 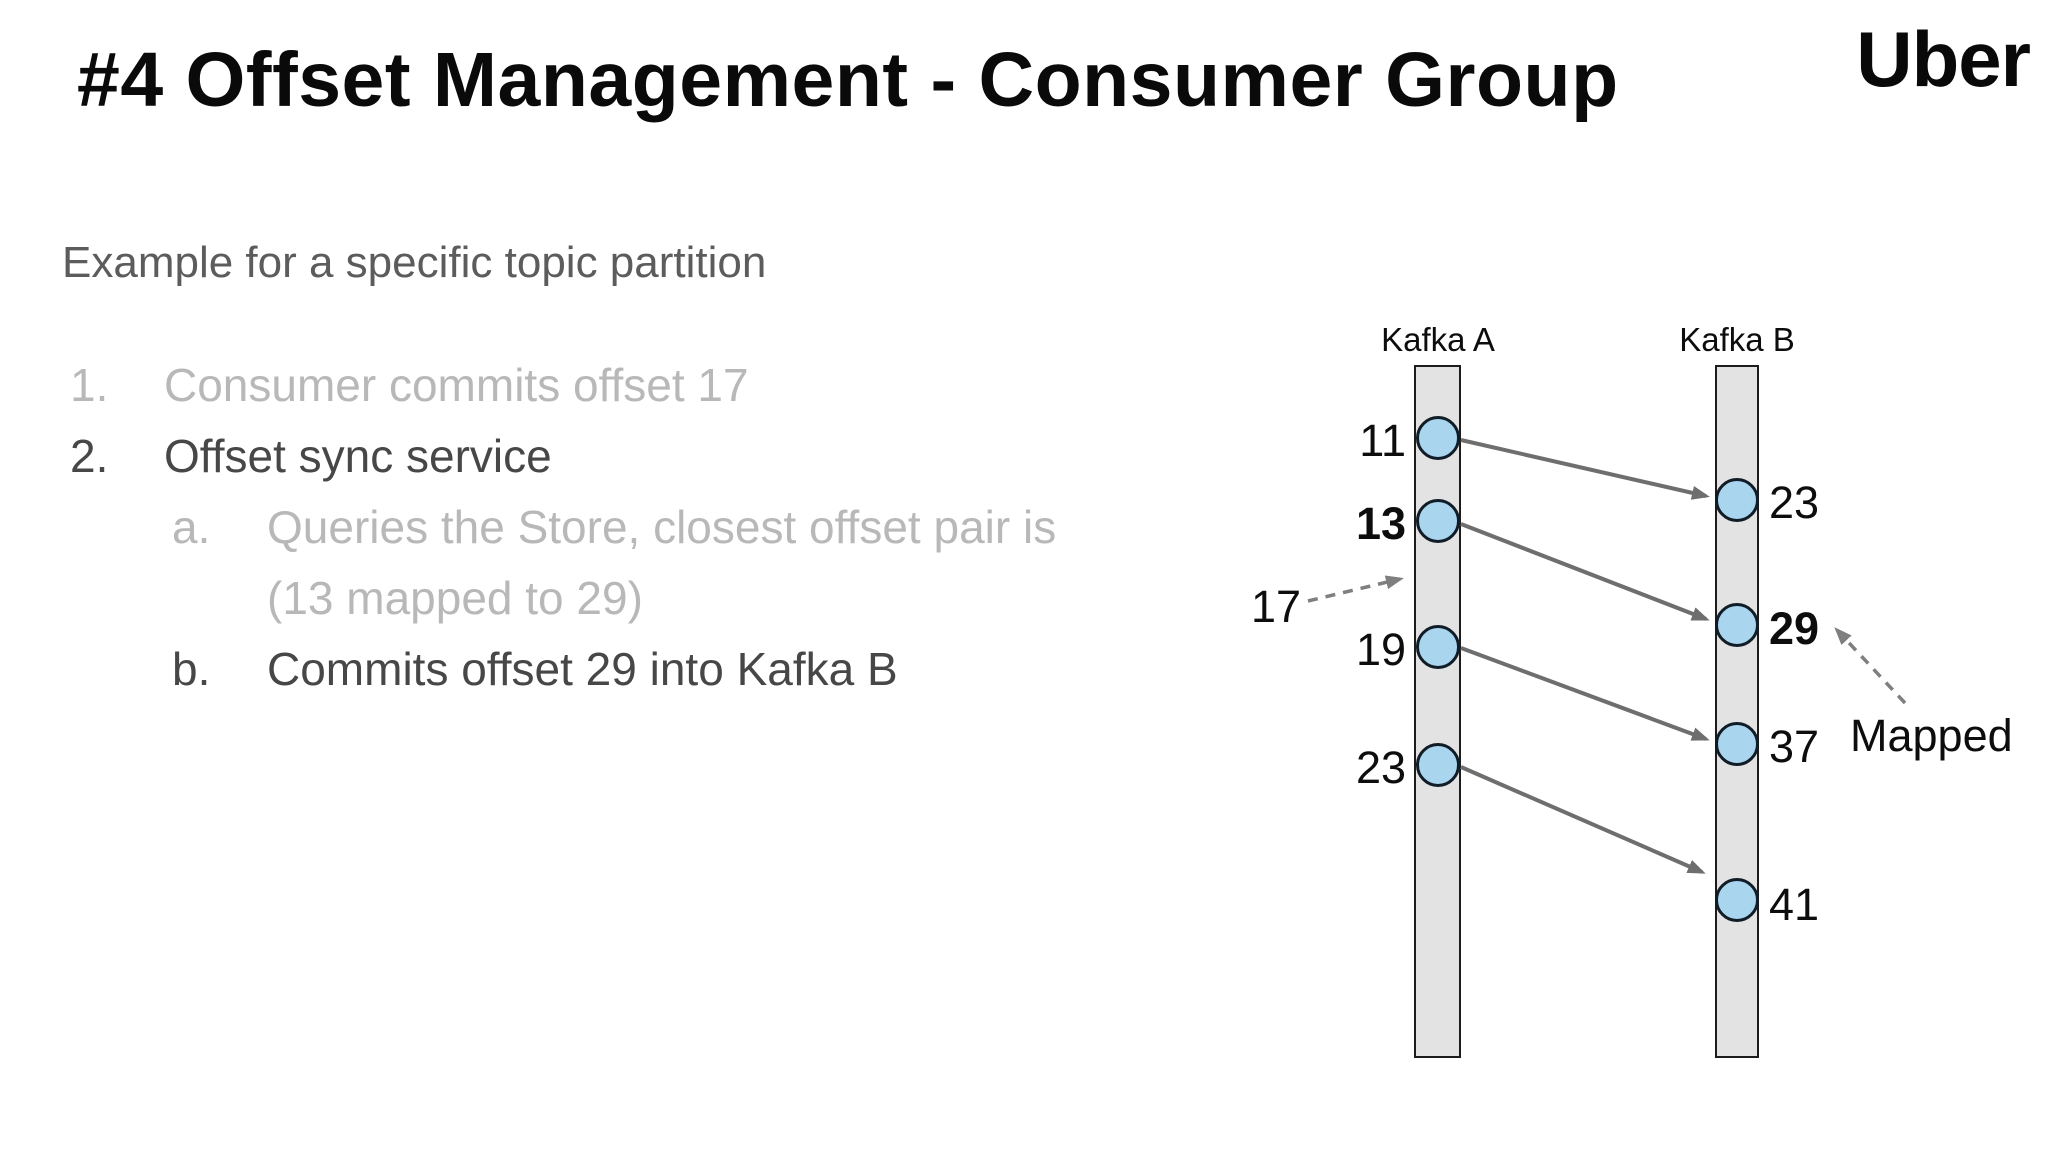 What do you see at coordinates (219, 598) in the screenshot?
I see `substep-marker-empty` at bounding box center [219, 598].